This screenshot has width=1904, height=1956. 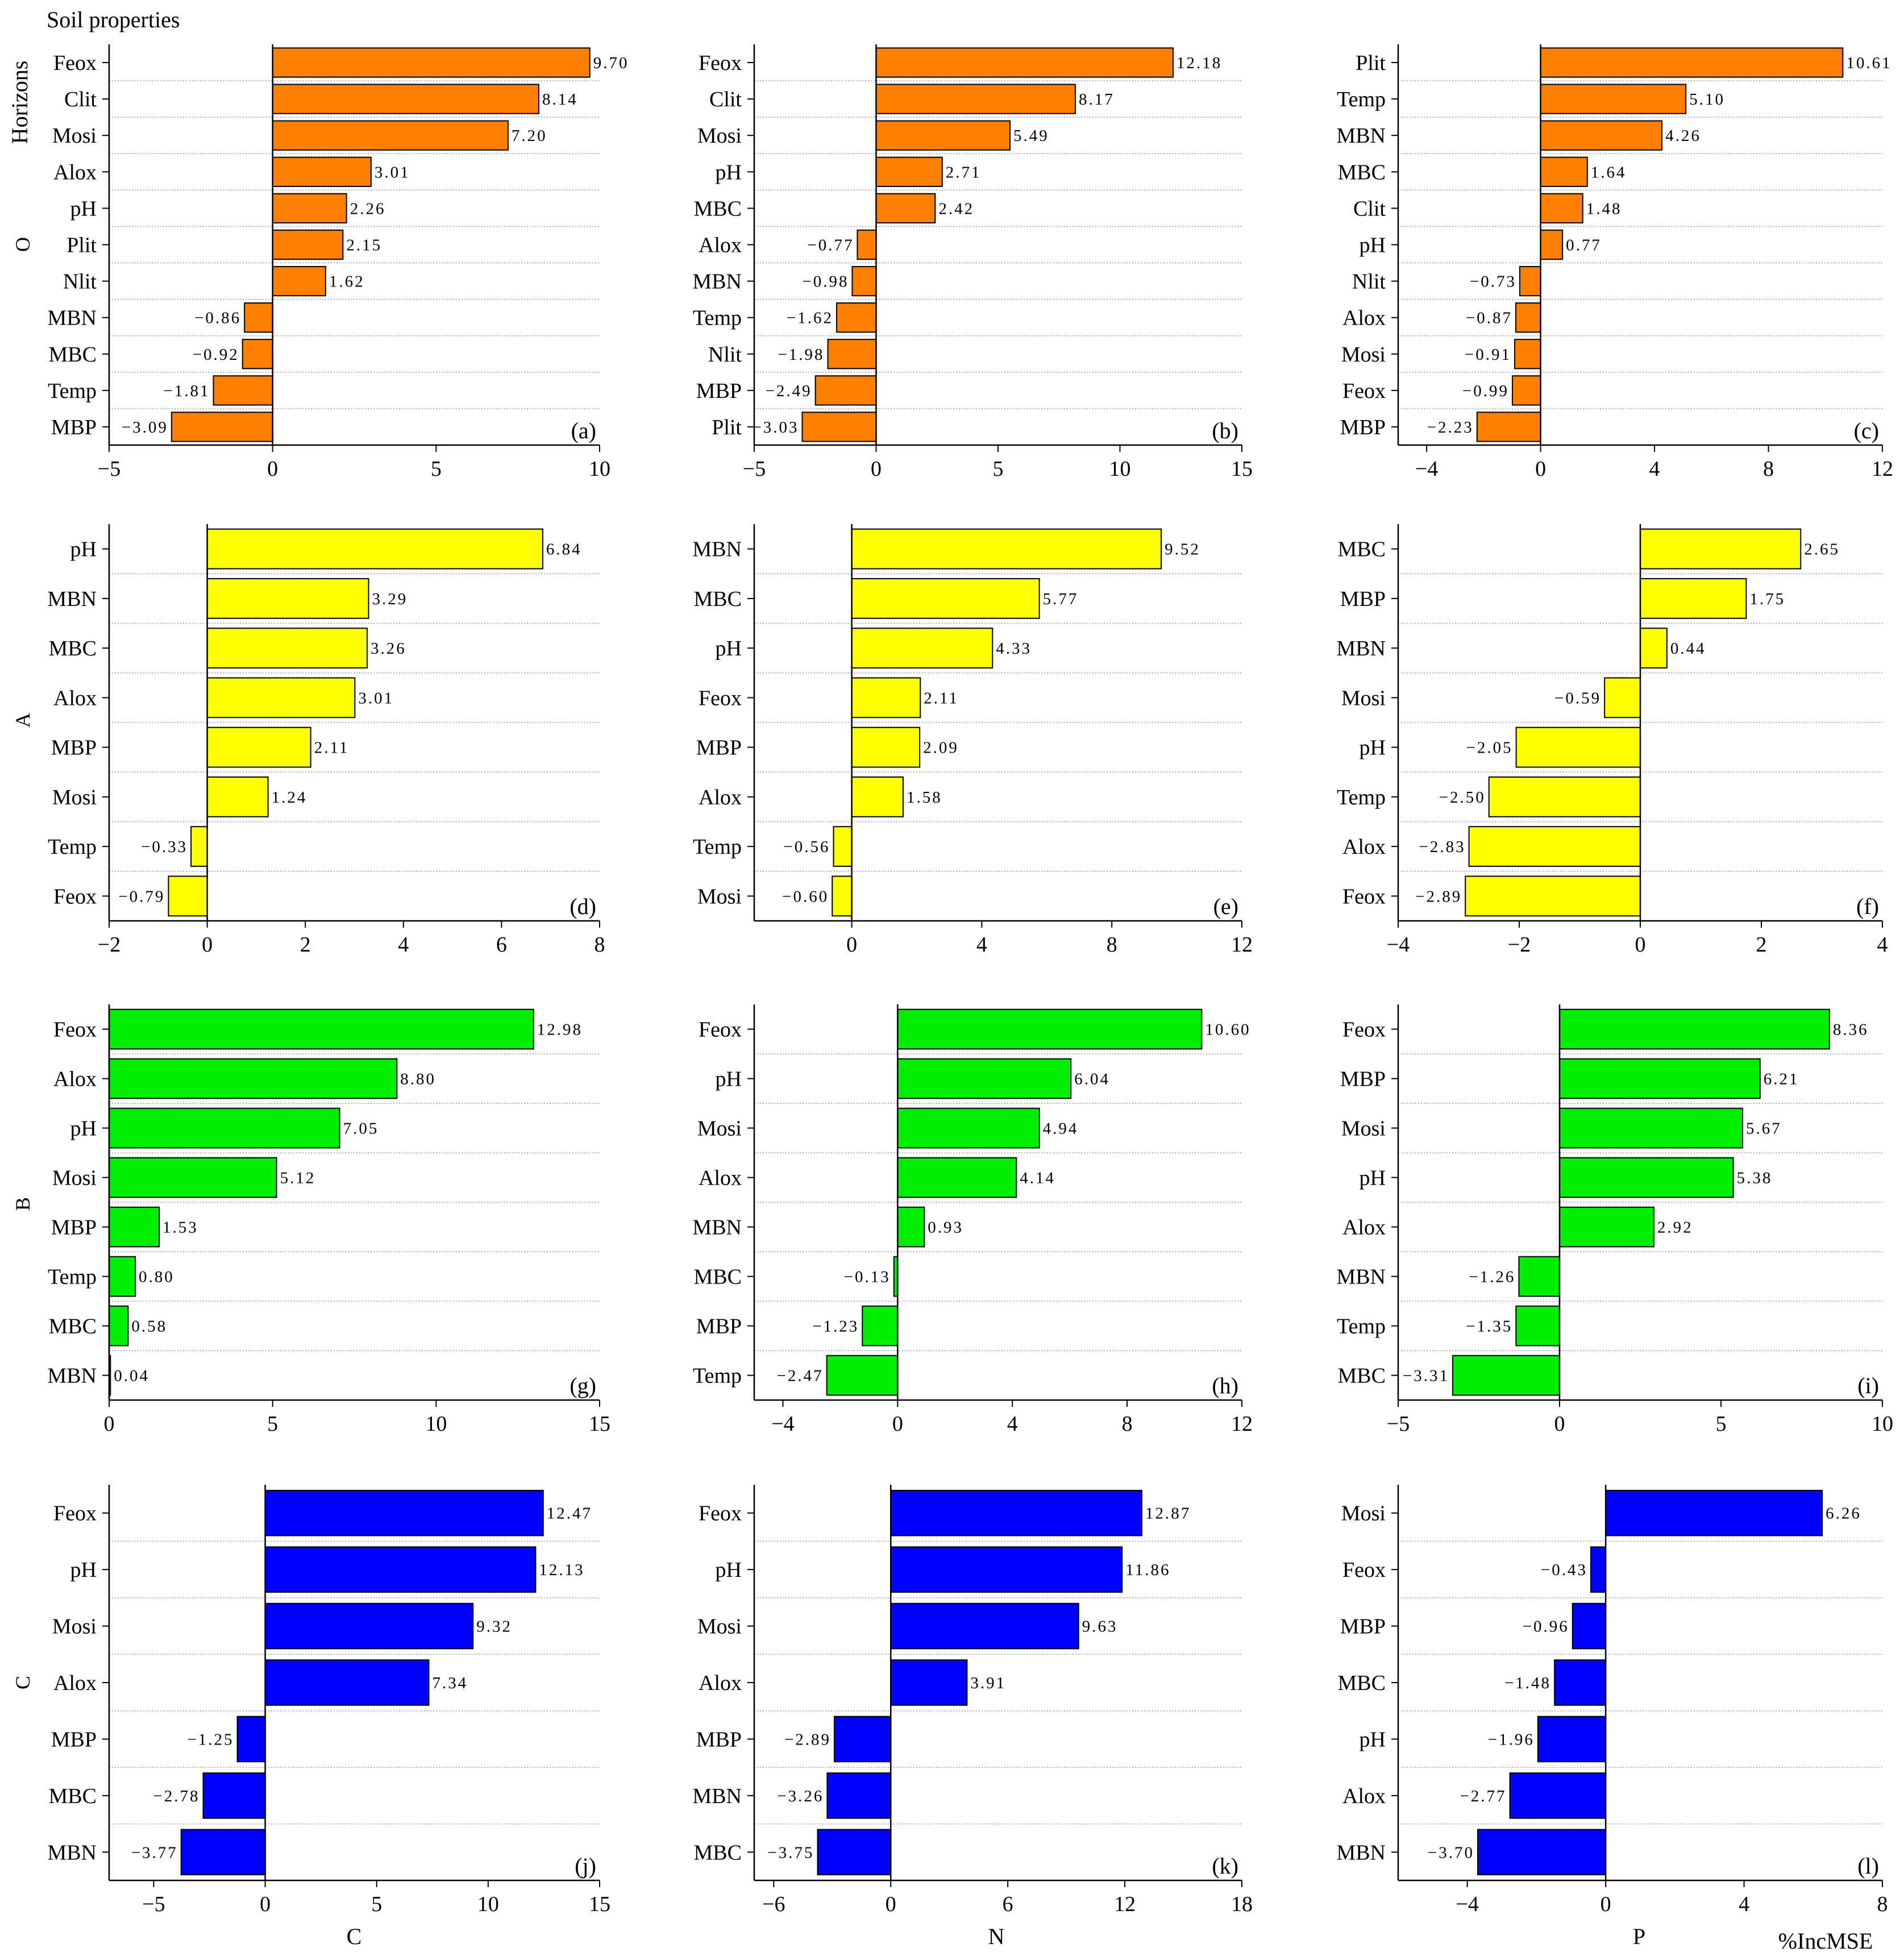 I want to click on row-label-a: A, so click(x=22, y=721).